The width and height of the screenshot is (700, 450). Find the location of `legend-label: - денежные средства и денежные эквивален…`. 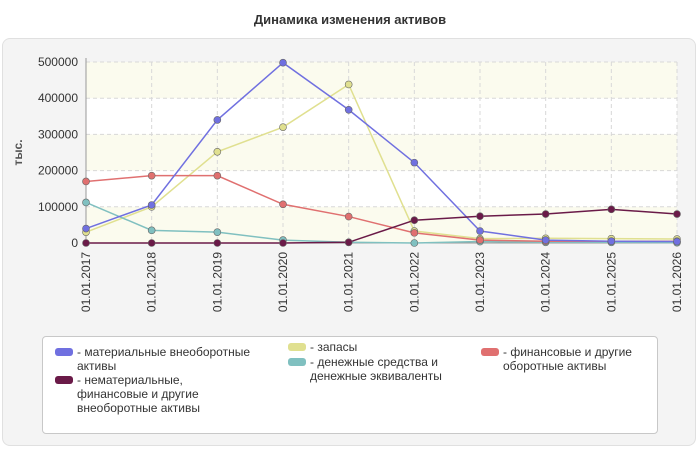

legend-label: - денежные средства и денежные эквивален… is located at coordinates (376, 369).